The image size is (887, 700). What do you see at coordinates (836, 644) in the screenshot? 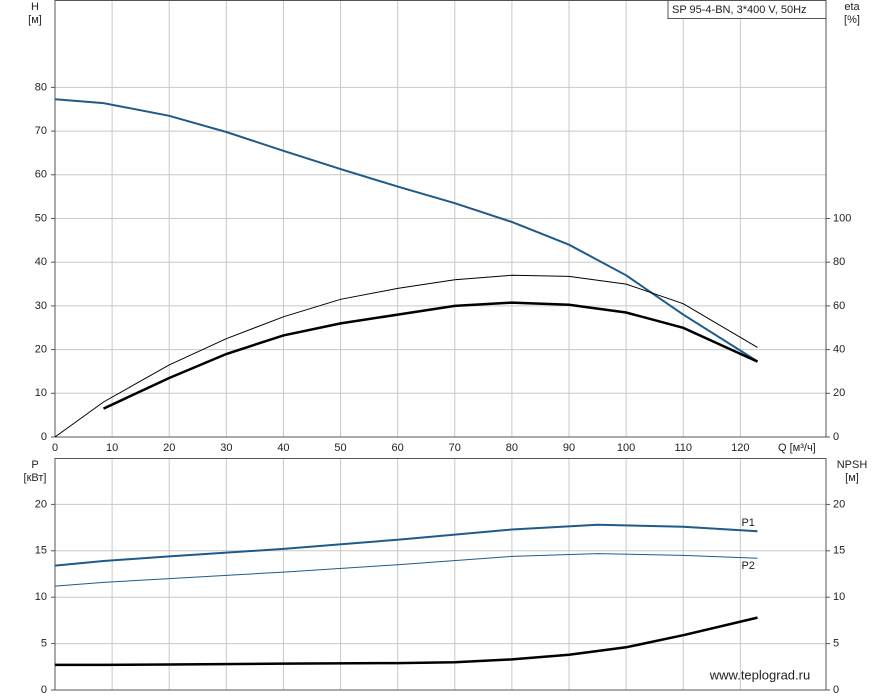
I see `y2-tick-label: 5` at bounding box center [836, 644].